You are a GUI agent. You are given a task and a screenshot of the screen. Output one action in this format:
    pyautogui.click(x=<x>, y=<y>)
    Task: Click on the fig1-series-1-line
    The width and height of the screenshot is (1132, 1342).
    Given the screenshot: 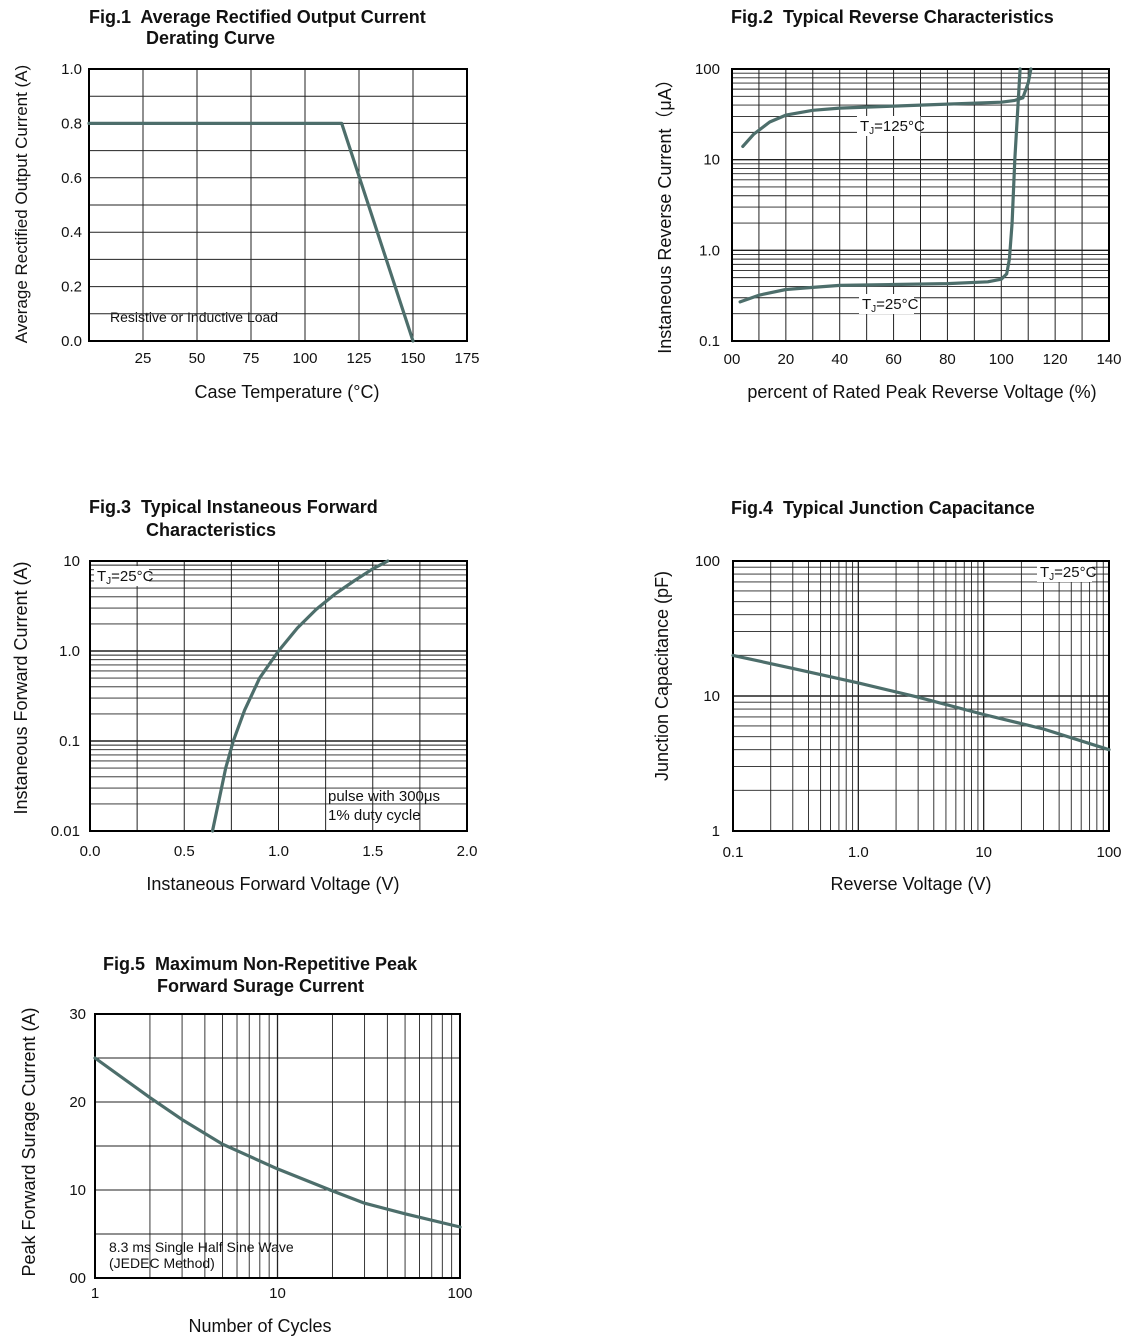 What is the action you would take?
    pyautogui.click(x=251, y=232)
    